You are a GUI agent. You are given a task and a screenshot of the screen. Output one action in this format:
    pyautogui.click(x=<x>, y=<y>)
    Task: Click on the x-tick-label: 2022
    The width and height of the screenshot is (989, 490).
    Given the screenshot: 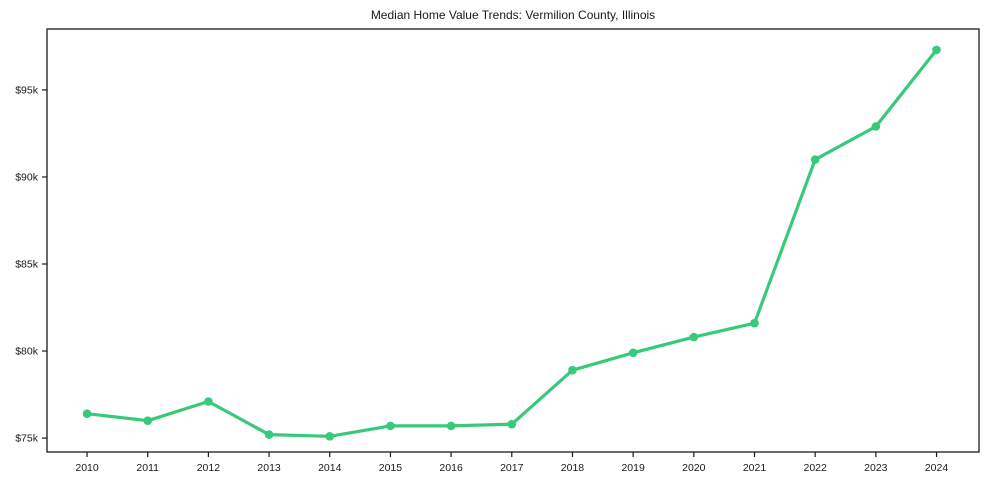 What is the action you would take?
    pyautogui.click(x=815, y=468)
    